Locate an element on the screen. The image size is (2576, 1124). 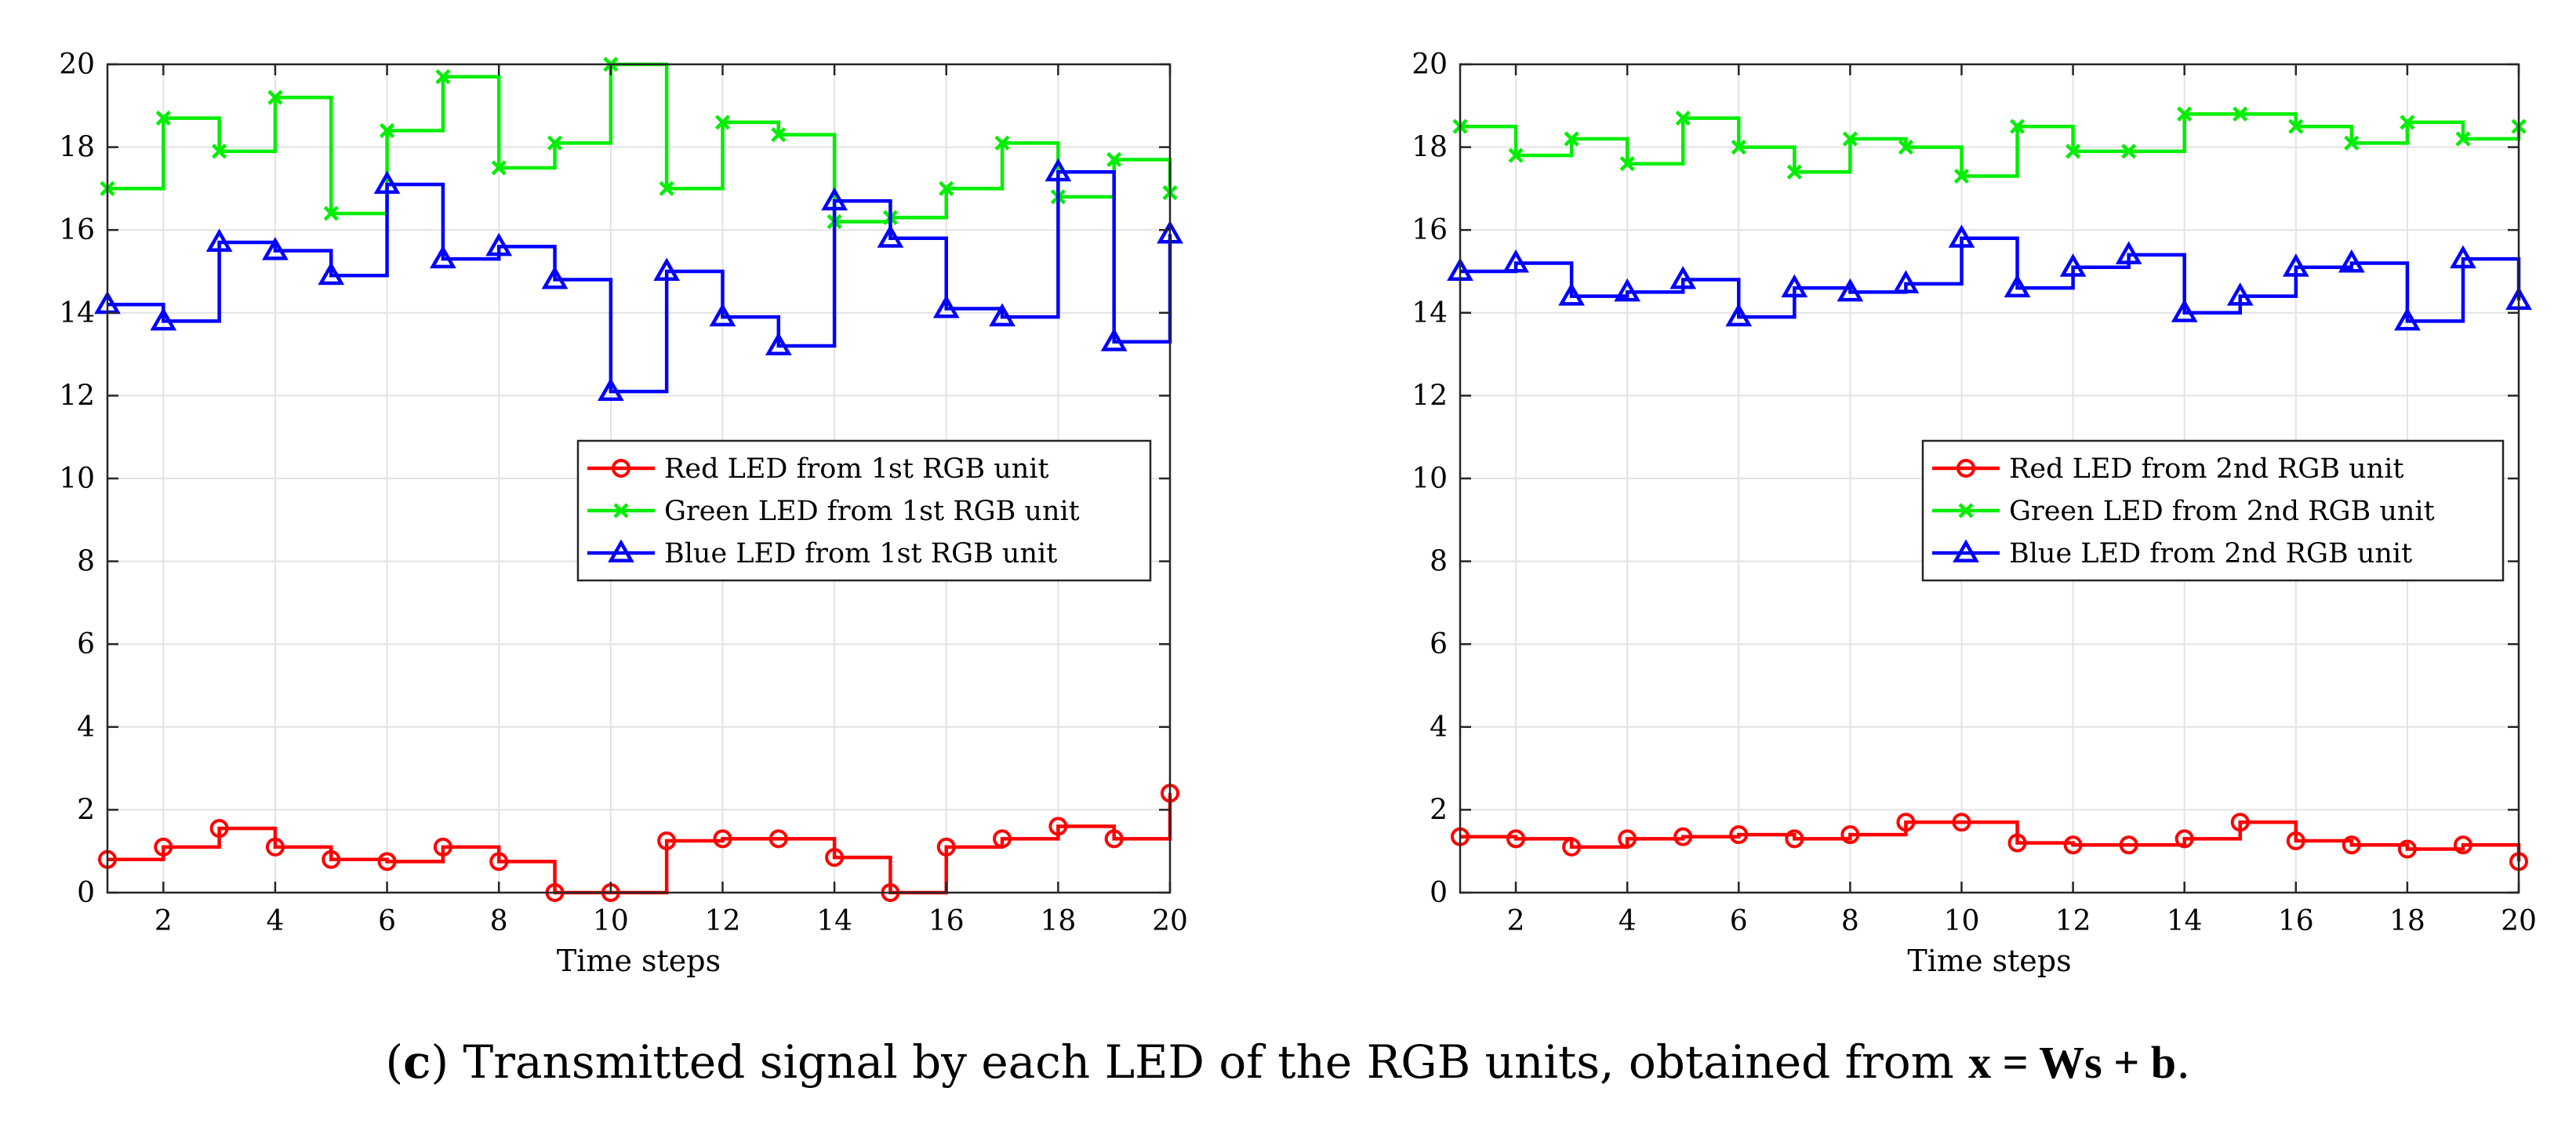
legend-marker-blue is located at coordinates (1966, 550).